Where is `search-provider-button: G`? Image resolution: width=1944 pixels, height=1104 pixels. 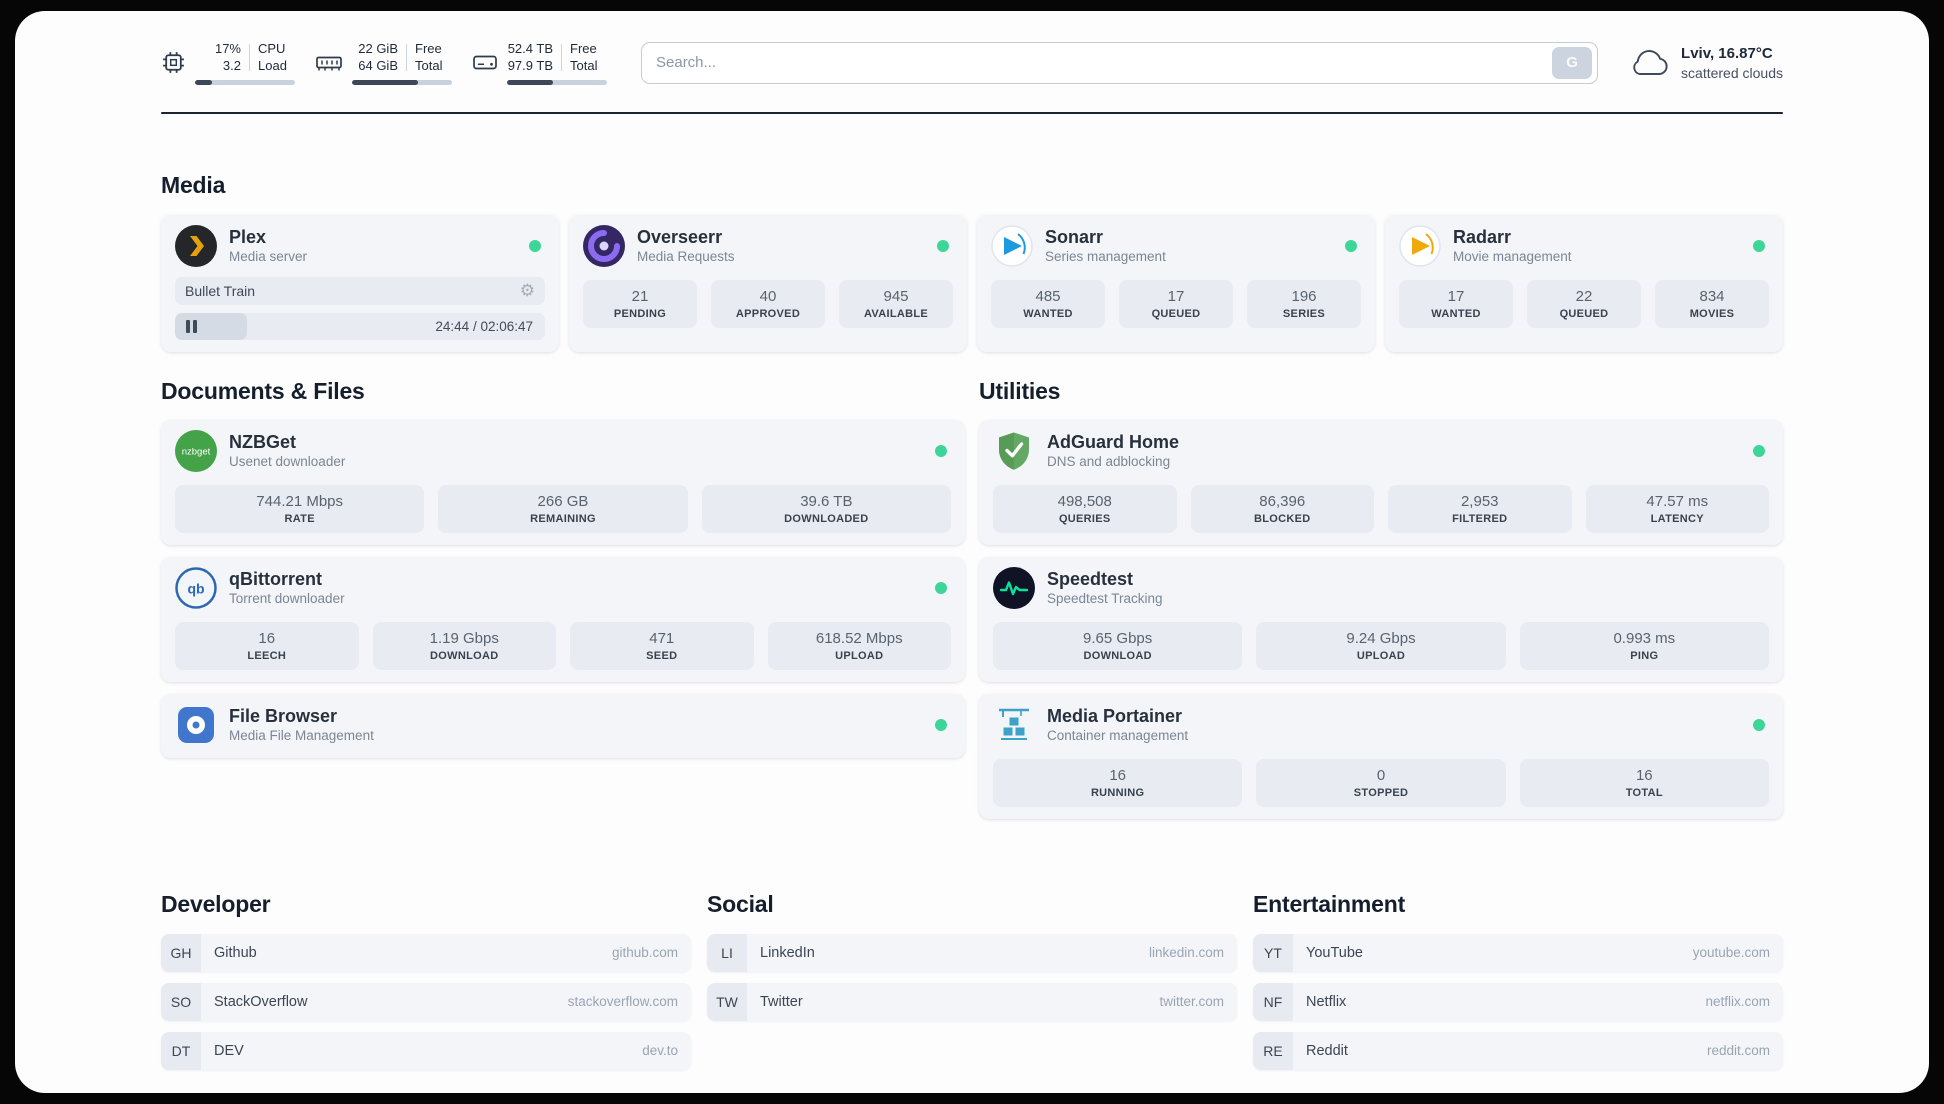 search-provider-button: G is located at coordinates (1572, 62).